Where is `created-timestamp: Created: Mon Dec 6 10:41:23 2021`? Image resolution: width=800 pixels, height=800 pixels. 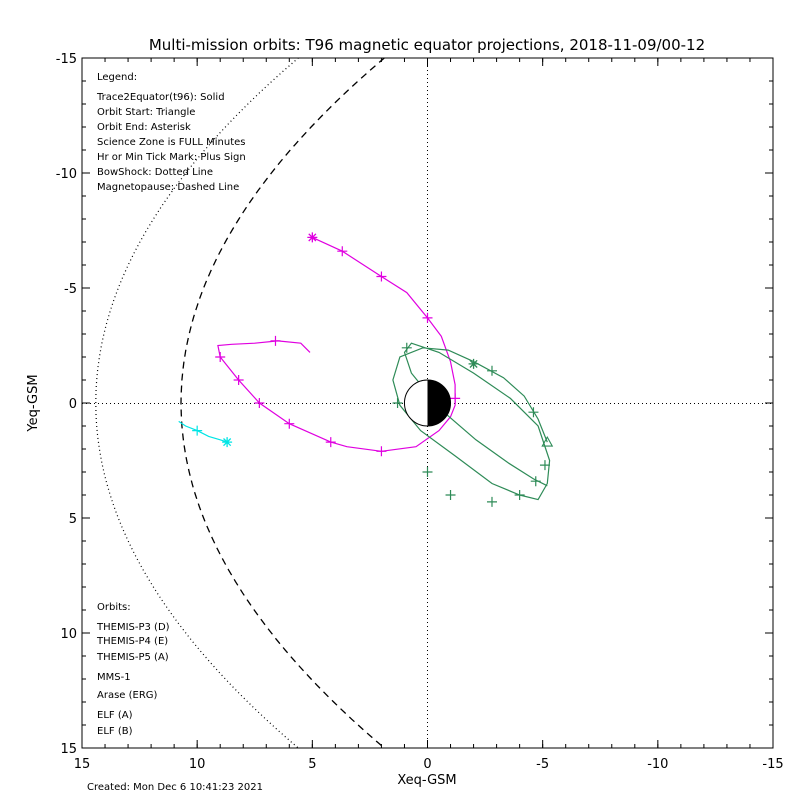
created-timestamp: Created: Mon Dec 6 10:41:23 2021 is located at coordinates (175, 787).